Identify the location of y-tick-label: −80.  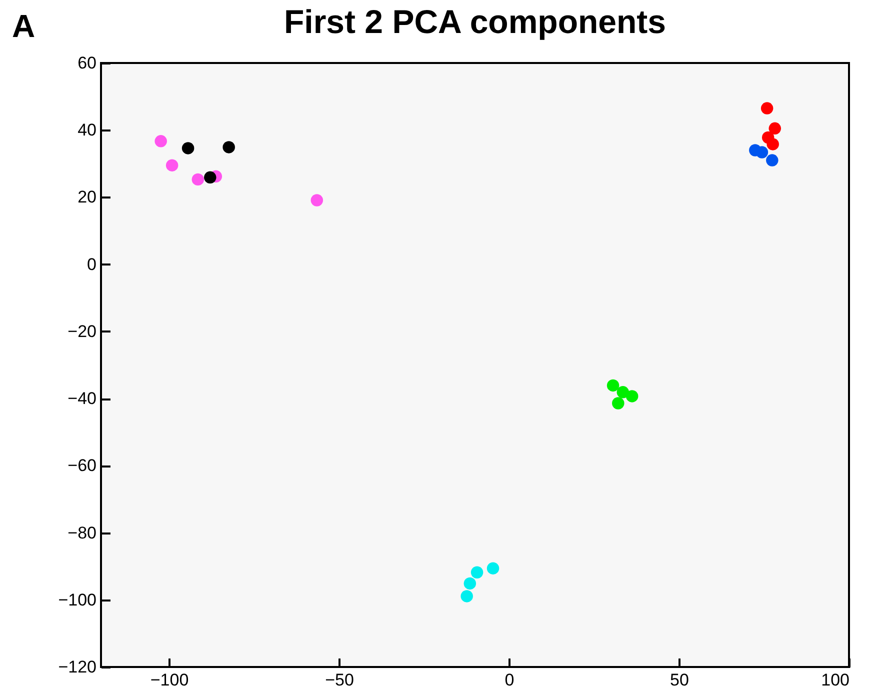
(82, 532).